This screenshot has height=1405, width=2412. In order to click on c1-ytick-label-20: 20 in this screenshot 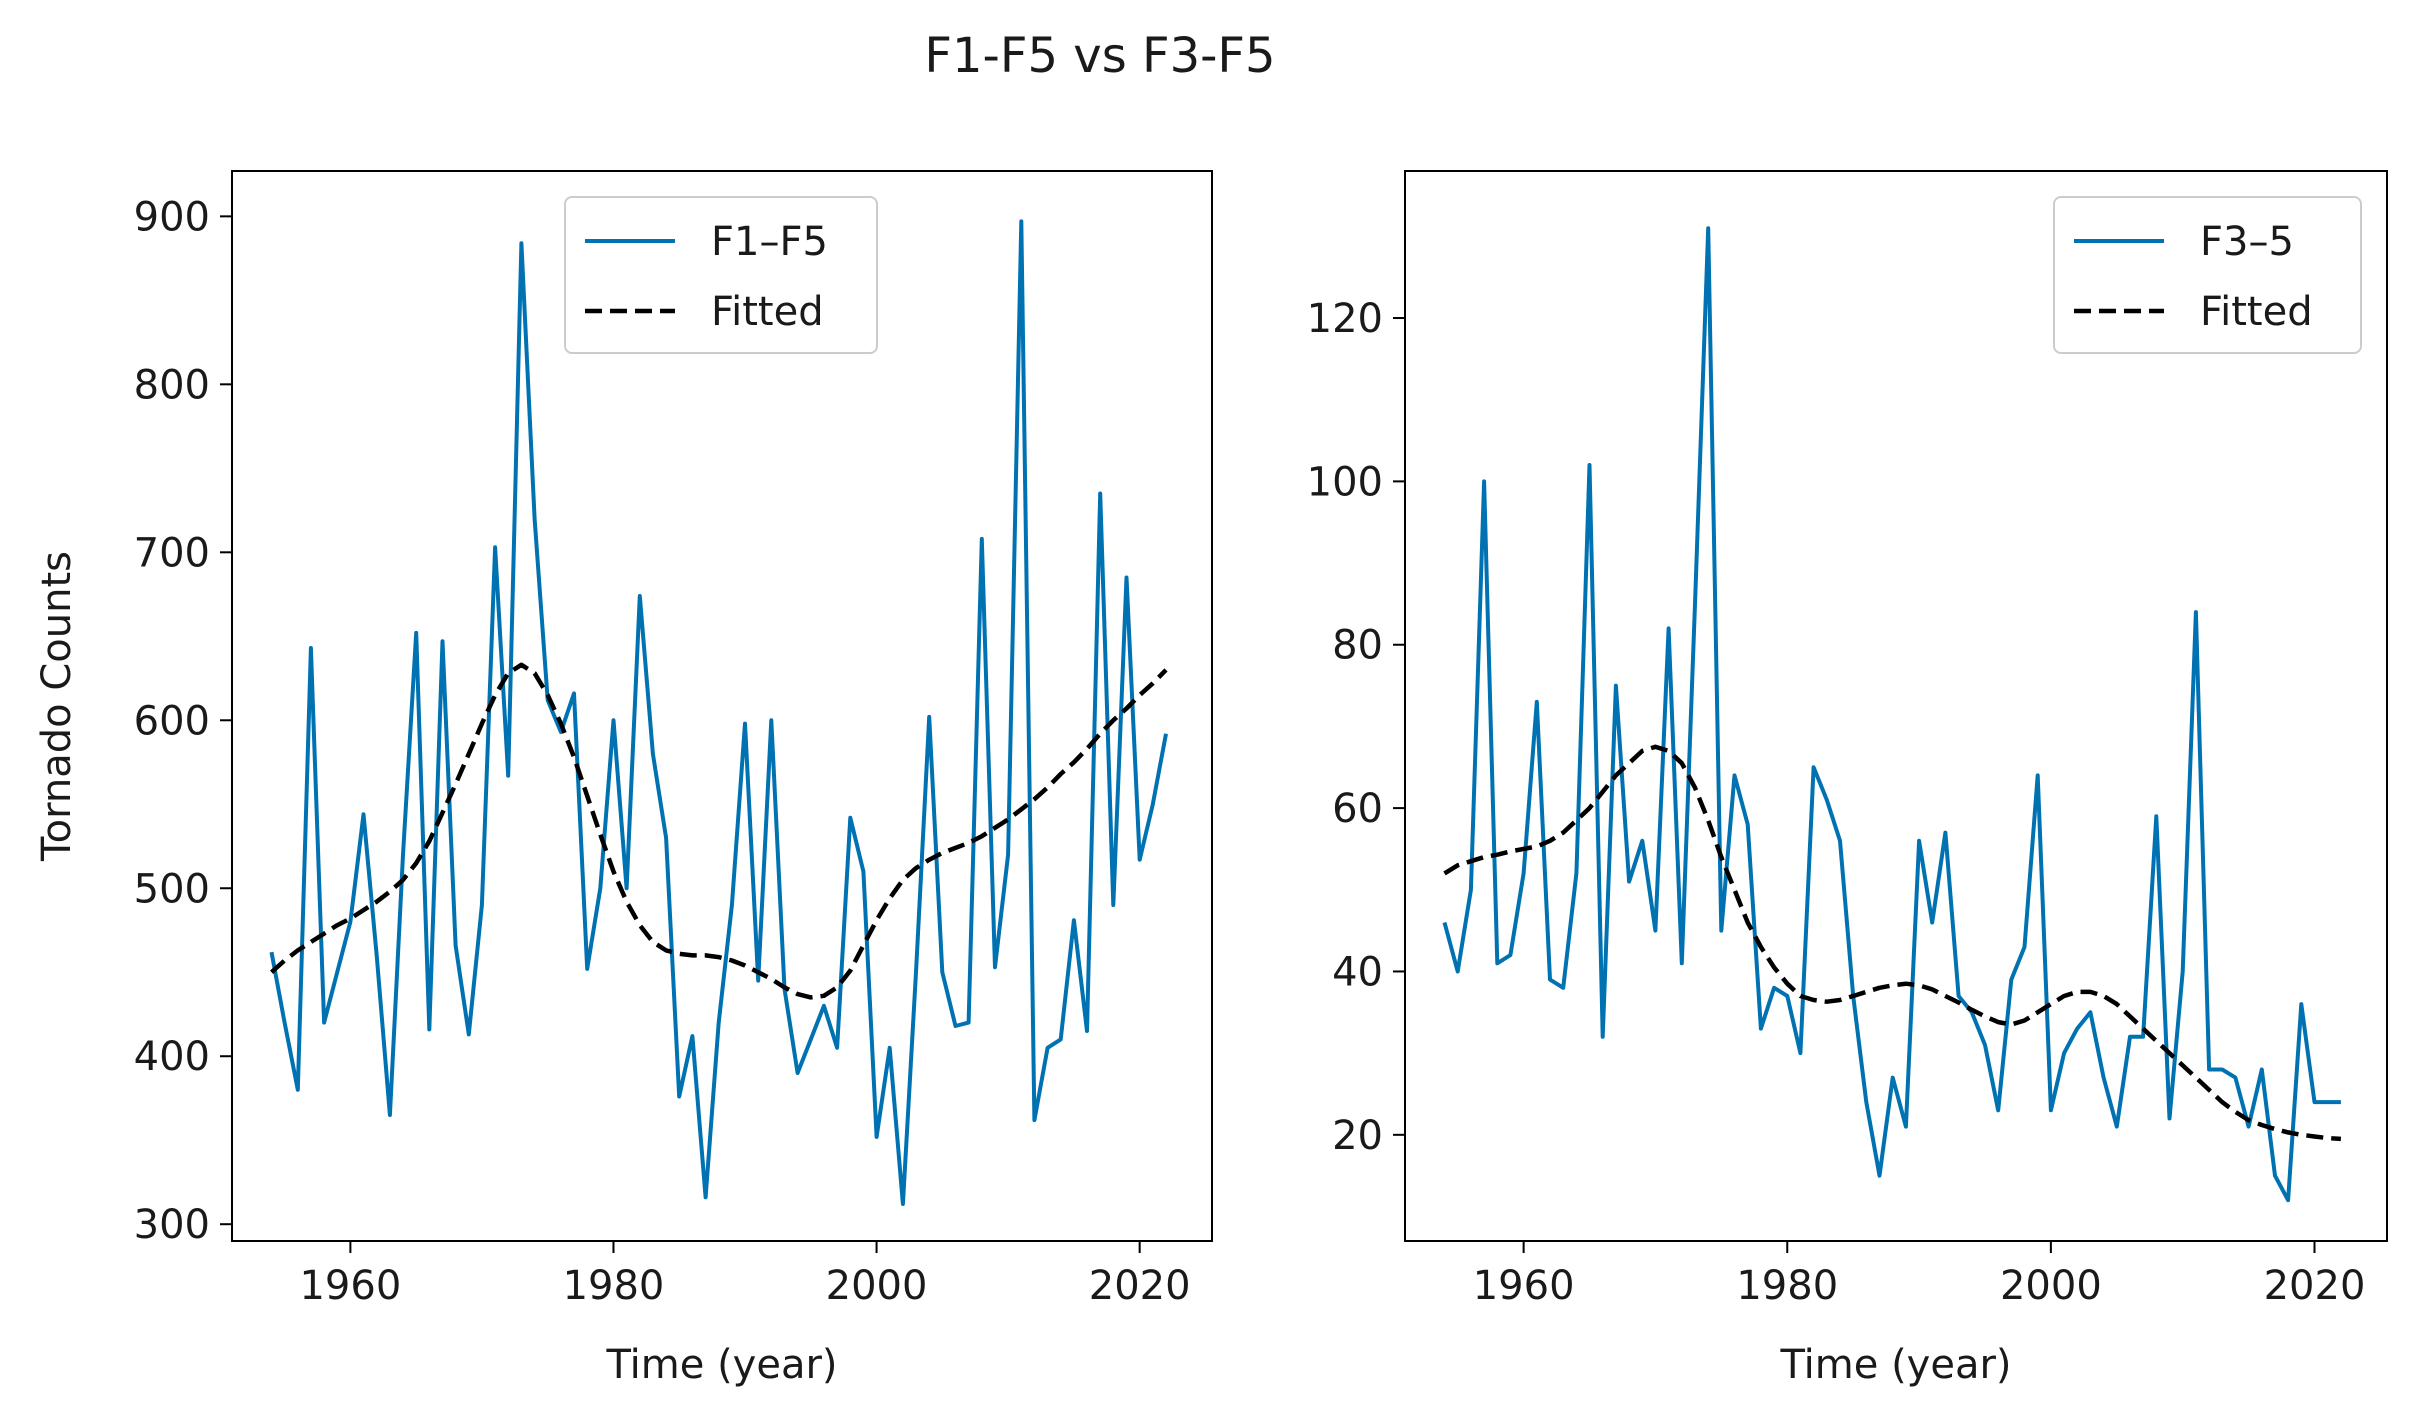, I will do `click(1357, 1136)`.